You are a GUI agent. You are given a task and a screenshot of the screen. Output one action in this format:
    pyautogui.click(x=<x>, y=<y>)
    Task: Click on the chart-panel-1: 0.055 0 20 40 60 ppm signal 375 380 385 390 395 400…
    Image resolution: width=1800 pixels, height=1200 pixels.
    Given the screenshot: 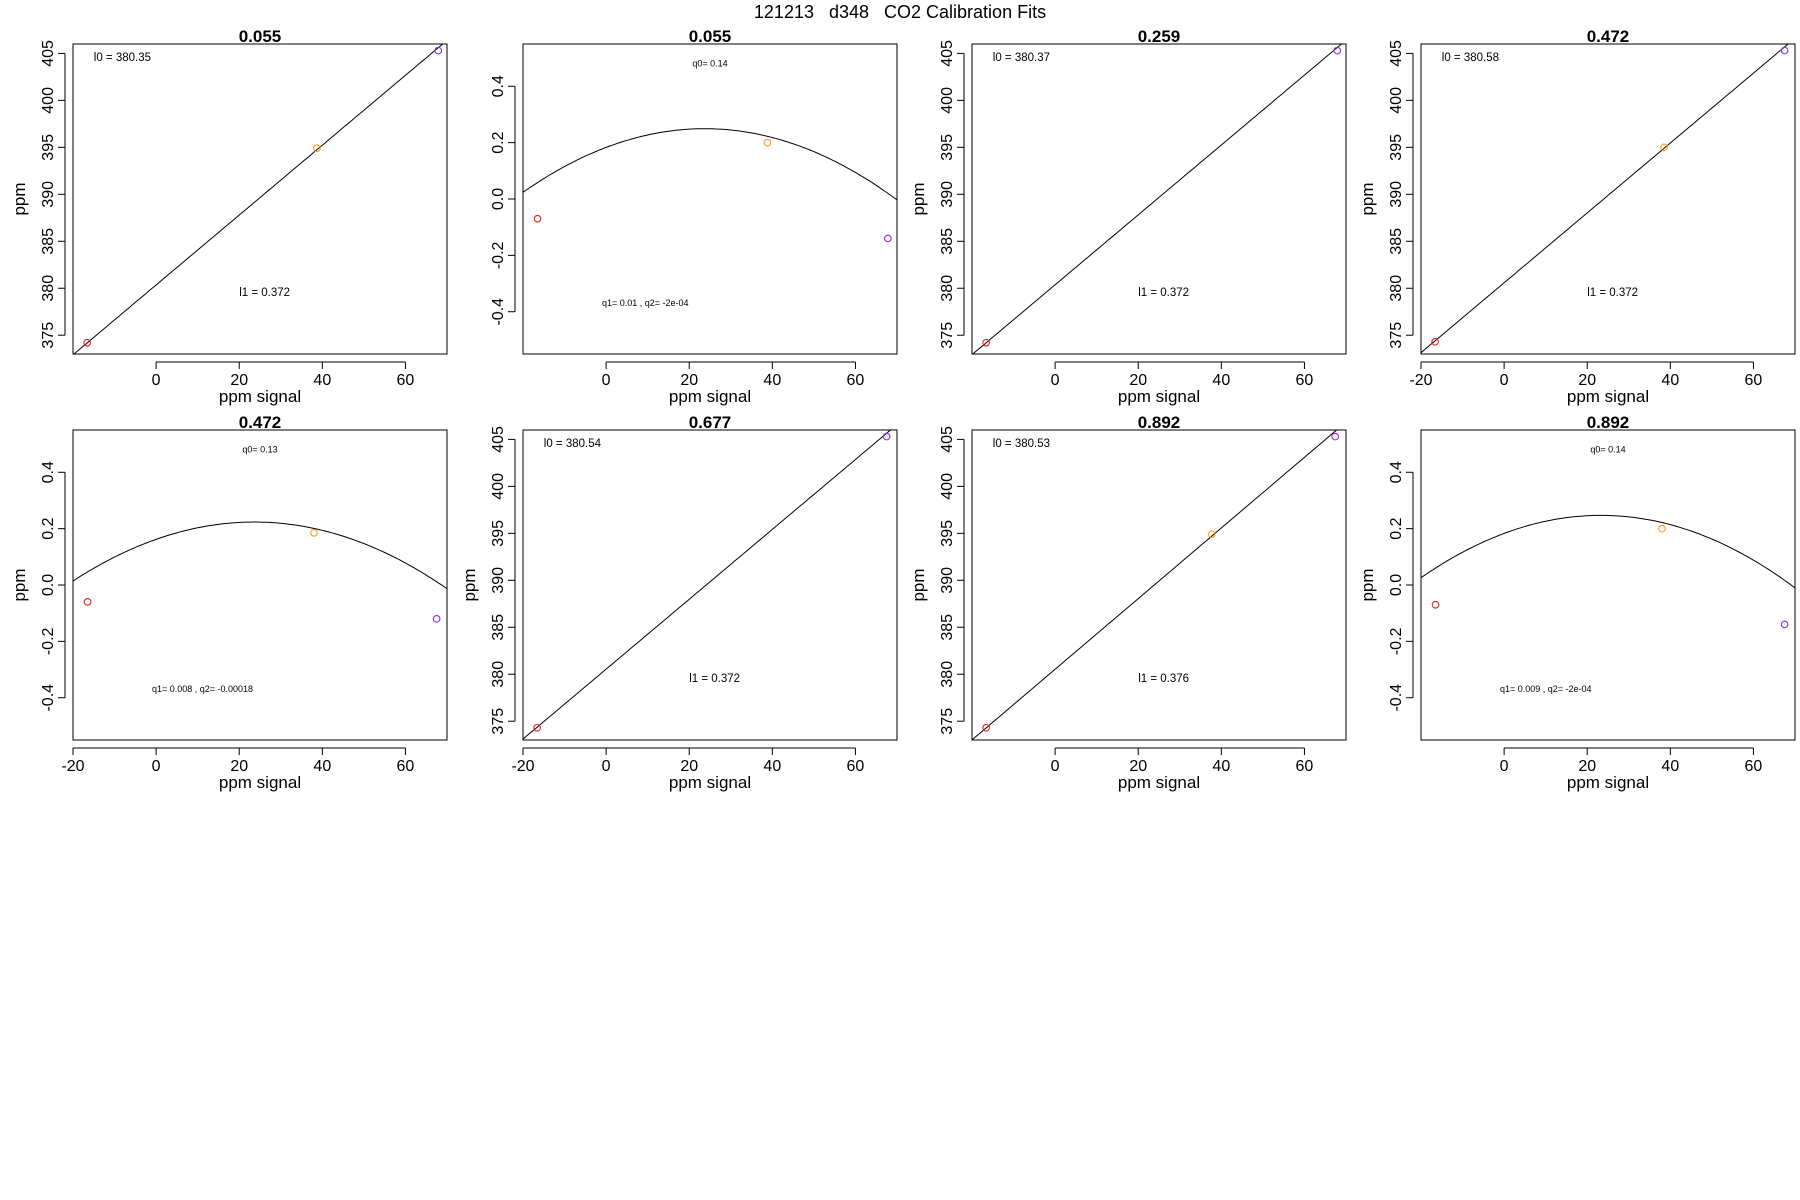 What is the action you would take?
    pyautogui.click(x=229, y=216)
    